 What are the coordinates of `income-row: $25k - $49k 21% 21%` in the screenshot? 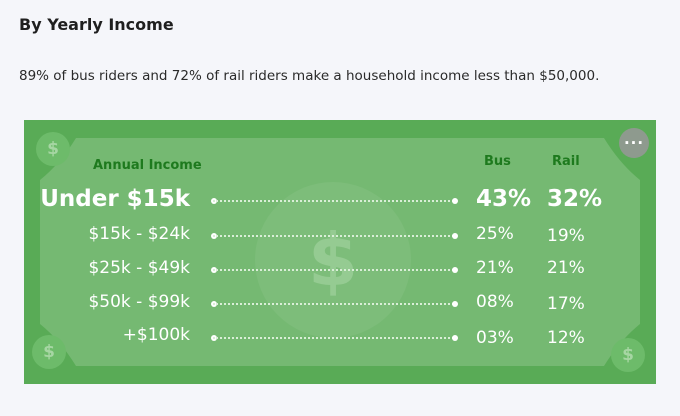 It's located at (340, 269).